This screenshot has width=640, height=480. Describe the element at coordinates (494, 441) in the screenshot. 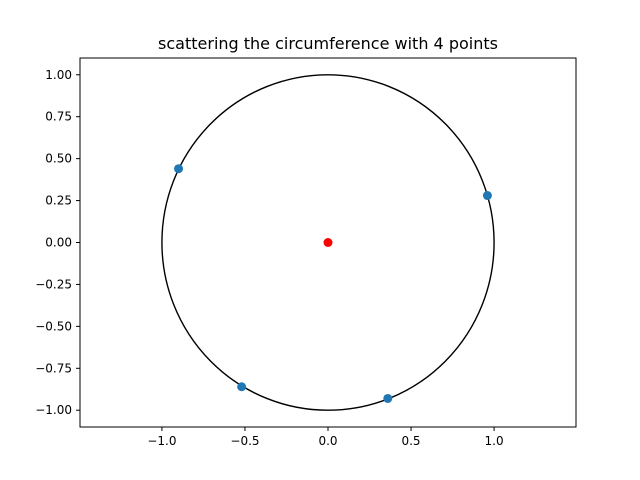

I see `x-tick-label: 1.0` at that location.